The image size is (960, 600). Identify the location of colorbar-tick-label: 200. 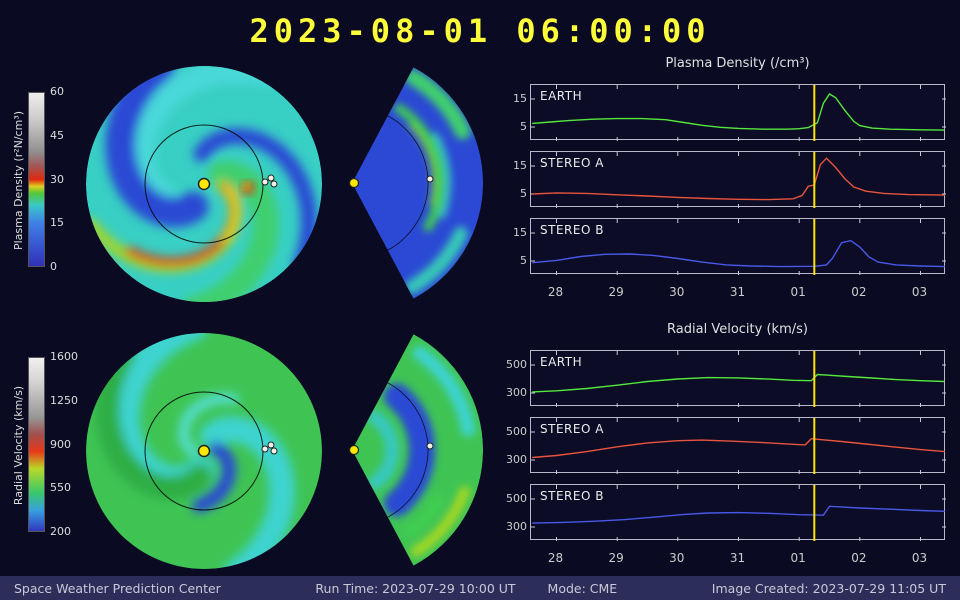
(60, 531).